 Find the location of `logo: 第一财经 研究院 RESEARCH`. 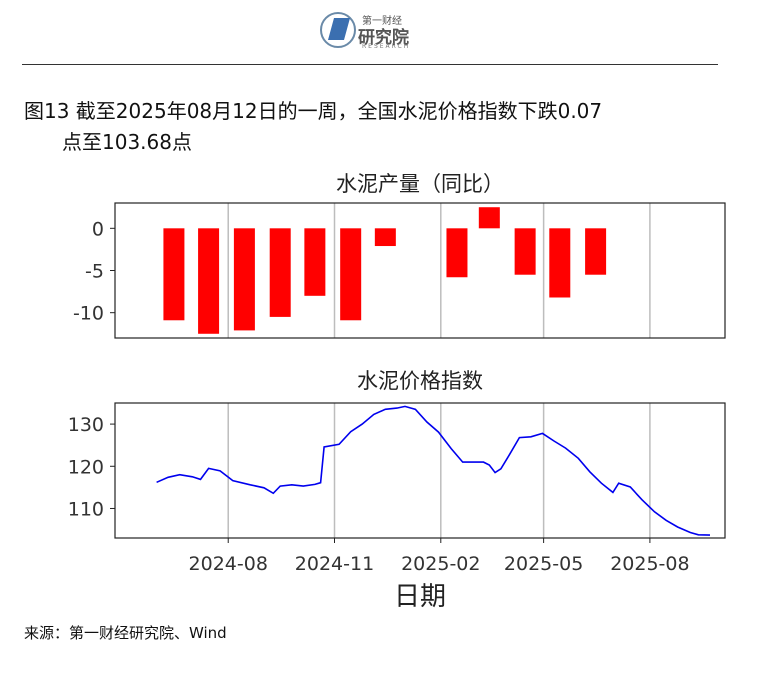

logo: 第一财经 研究院 RESEARCH is located at coordinates (373, 31).